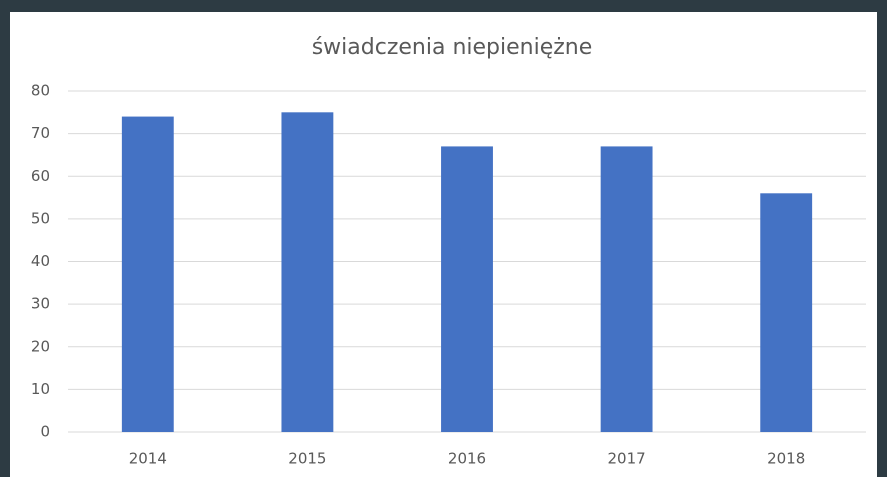 The image size is (887, 477). Describe the element at coordinates (40, 176) in the screenshot. I see `y-tick-label: 60` at that location.